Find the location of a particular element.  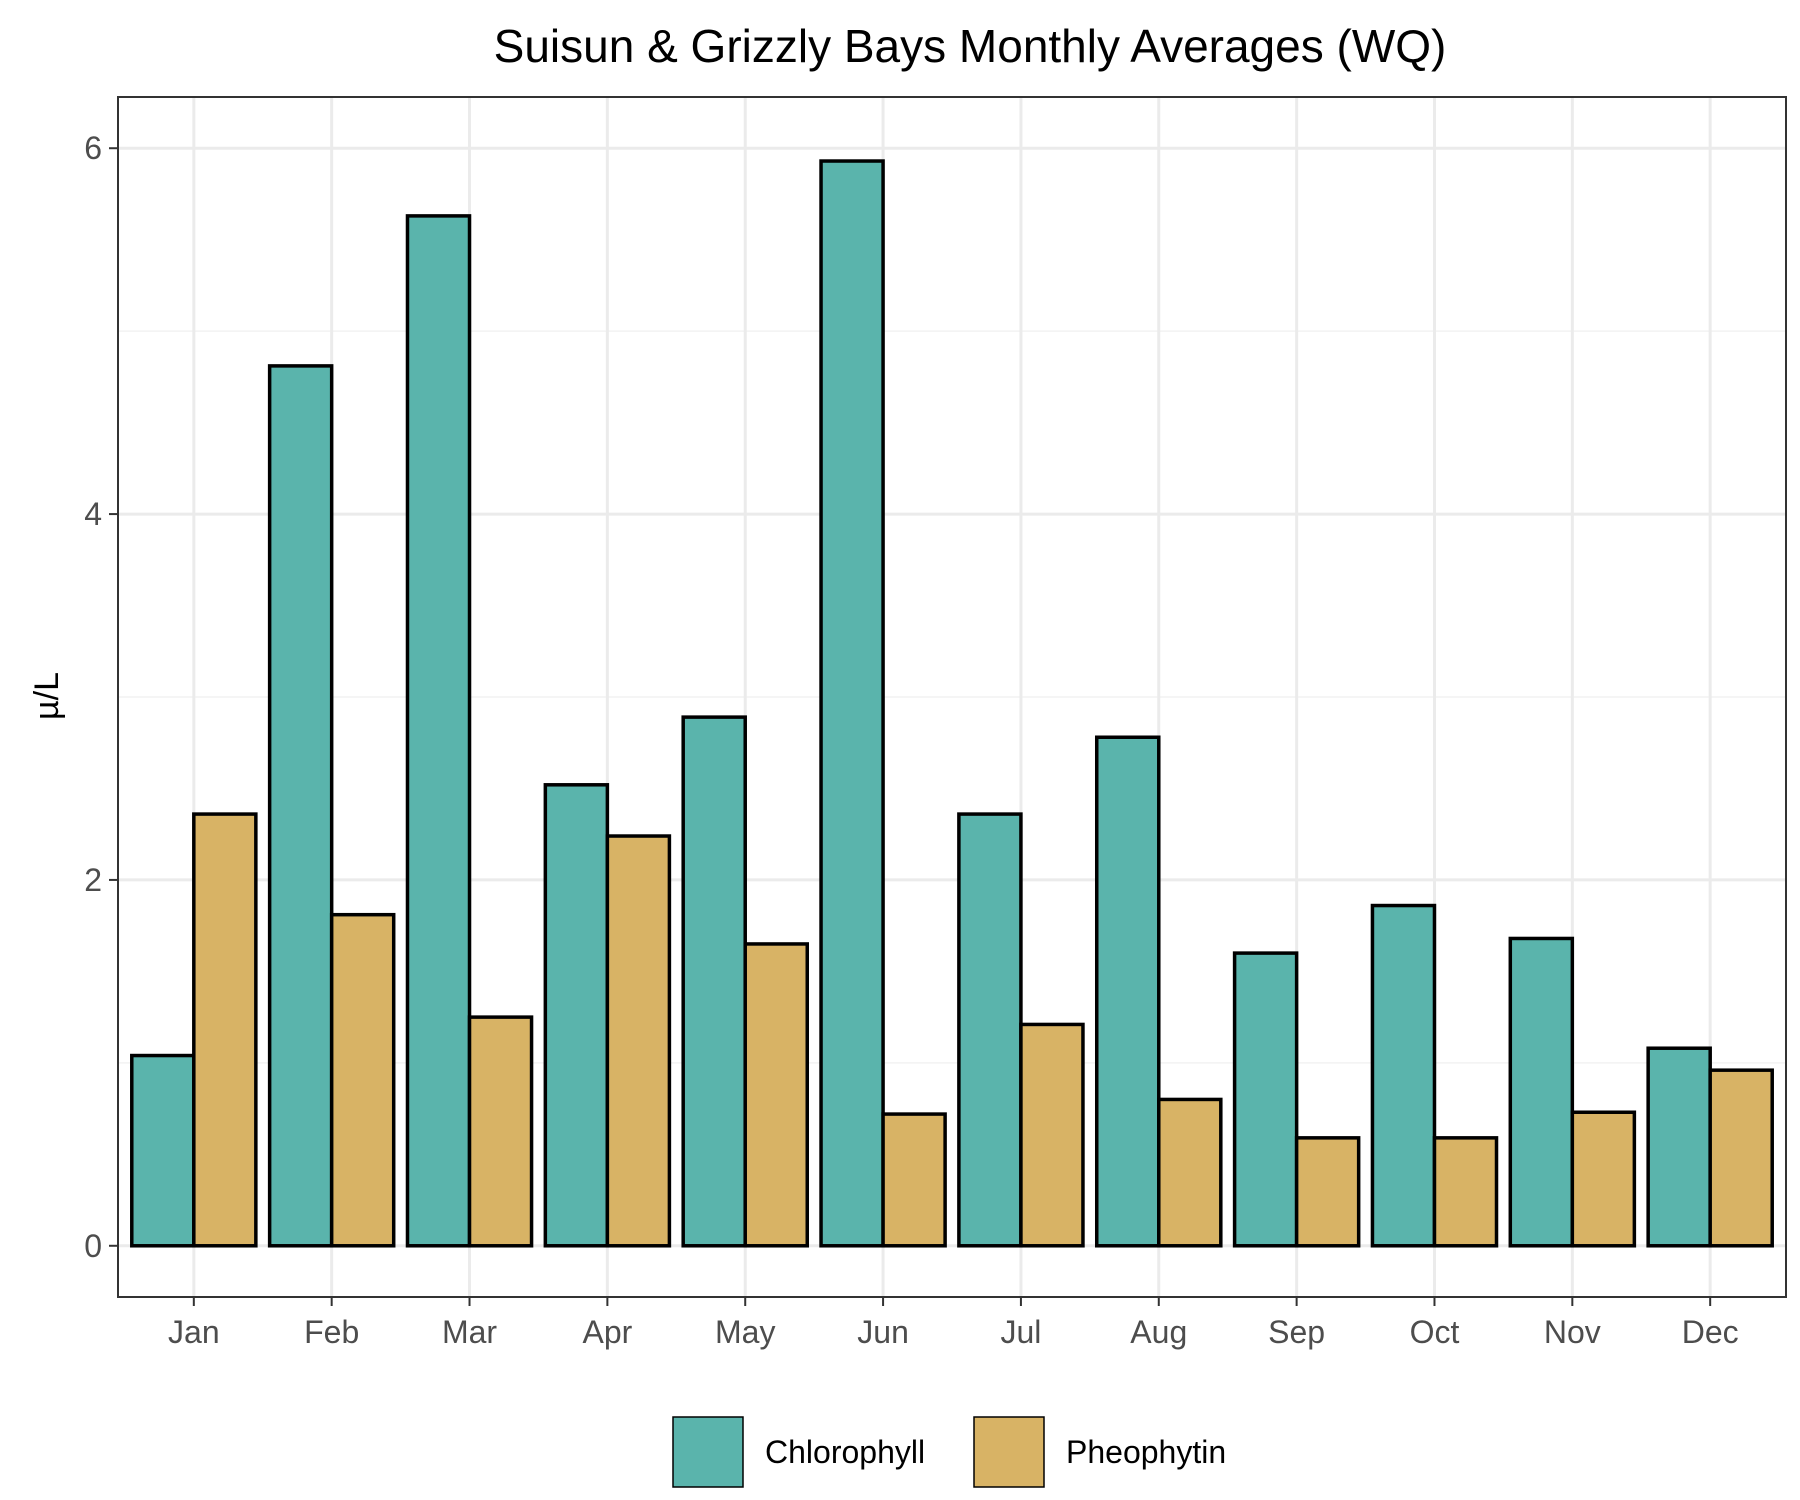

bar-pheophytin-feb is located at coordinates (362, 1080).